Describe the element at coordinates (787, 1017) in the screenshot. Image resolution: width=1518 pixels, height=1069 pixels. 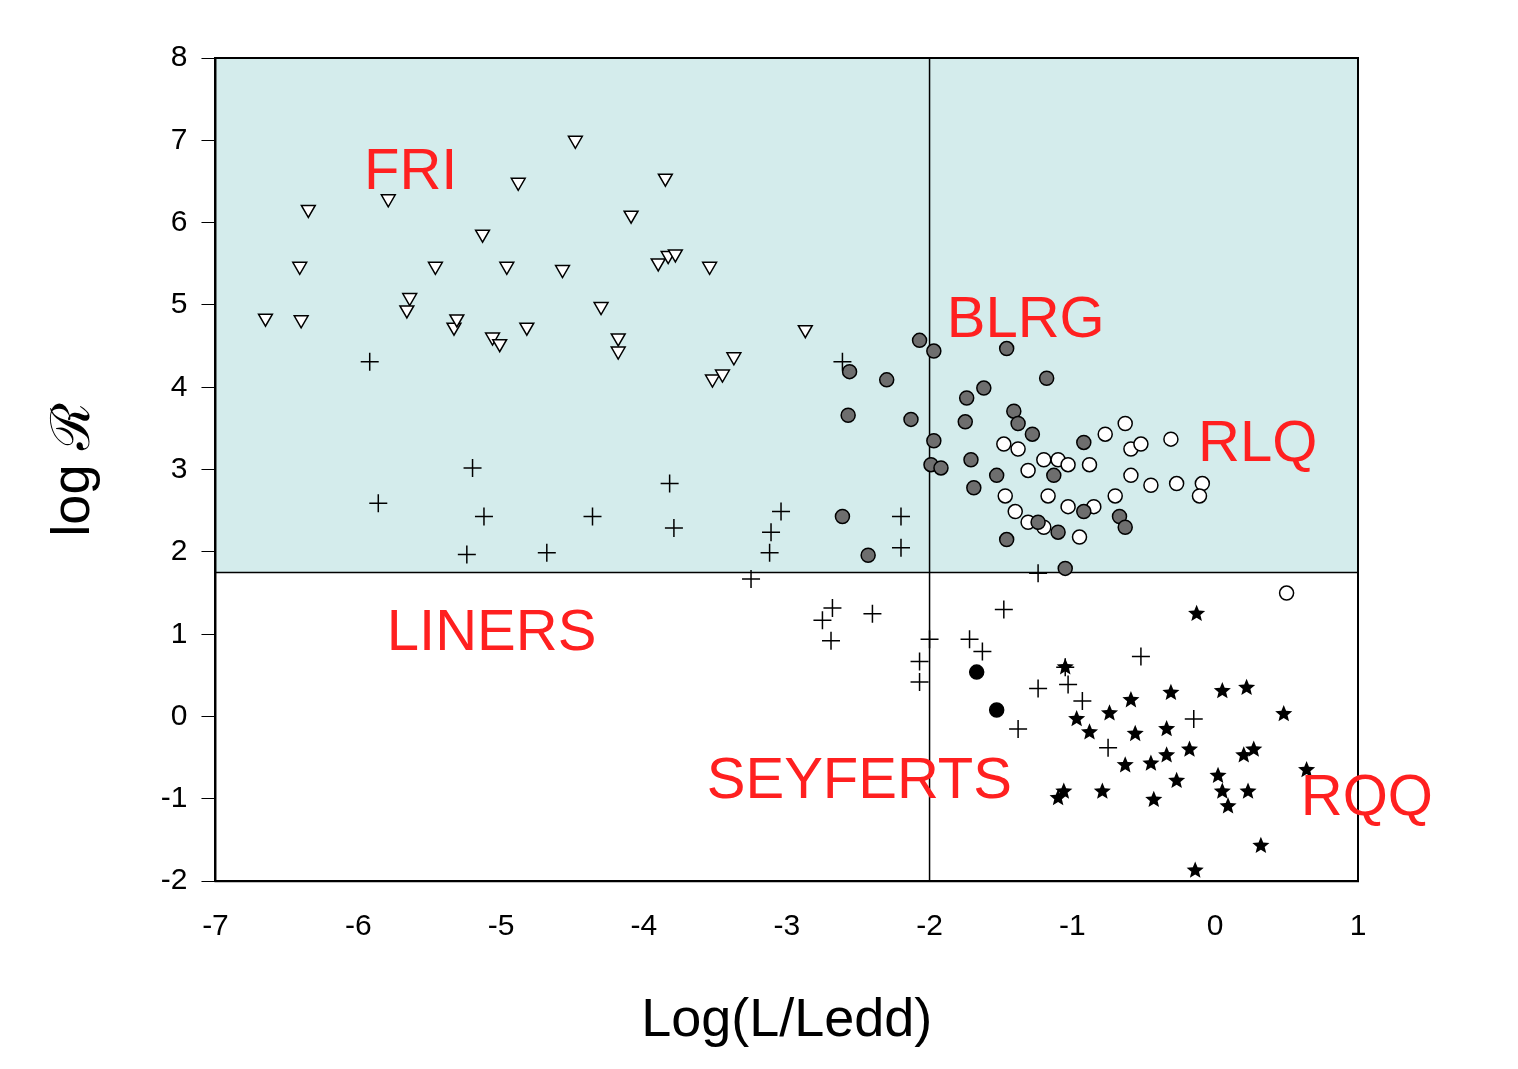
I see `x-axis-title: Log(L/Ledd)` at that location.